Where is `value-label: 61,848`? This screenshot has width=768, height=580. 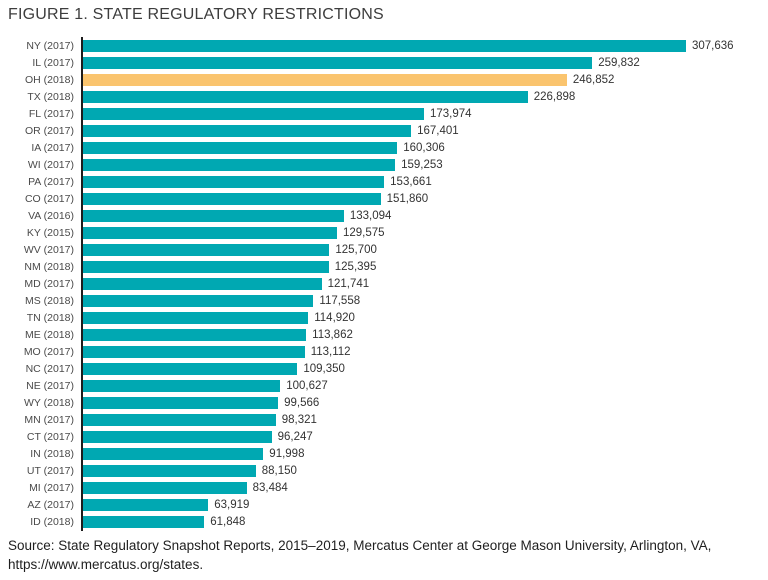 value-label: 61,848 is located at coordinates (228, 522).